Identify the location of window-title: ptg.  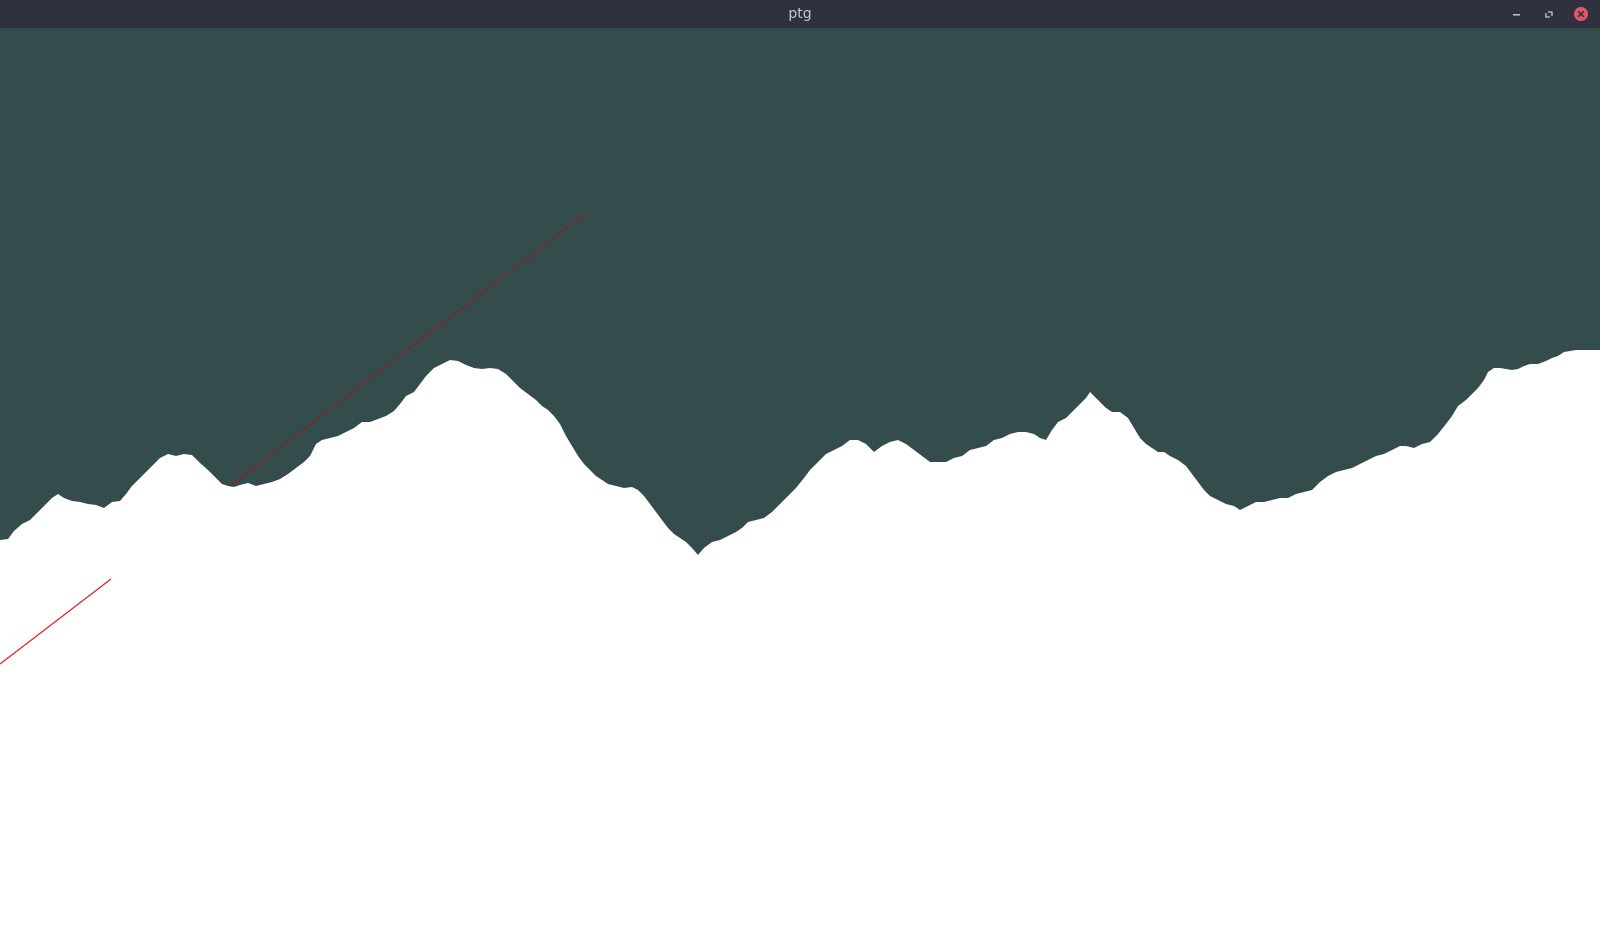
(800, 14).